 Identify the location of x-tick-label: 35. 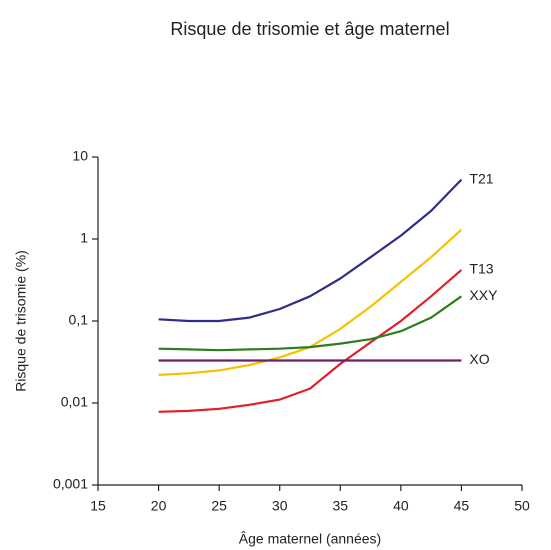
(340, 506).